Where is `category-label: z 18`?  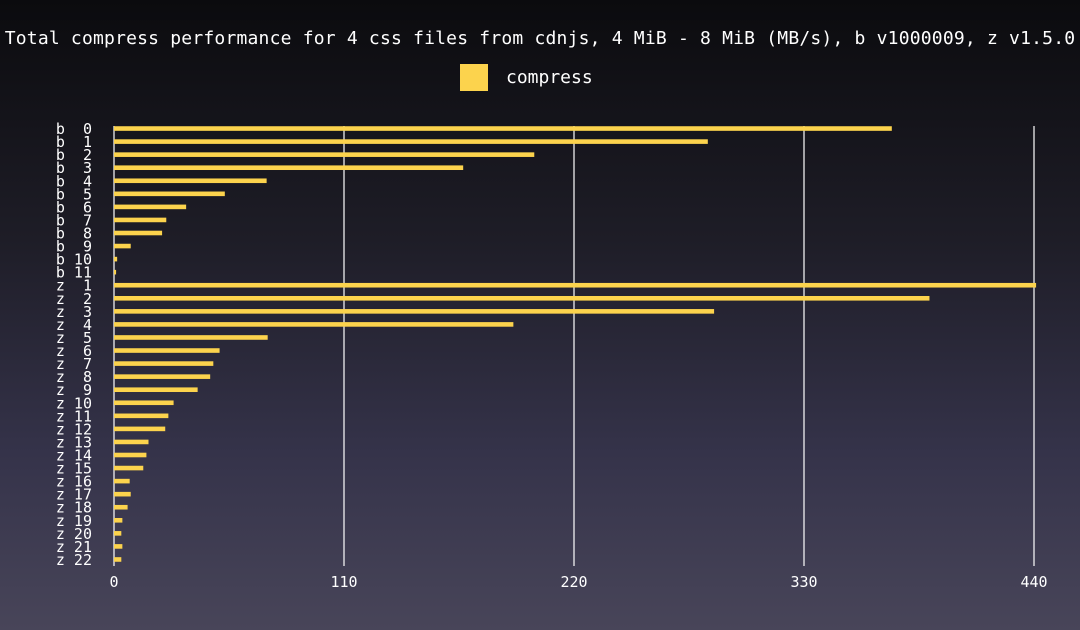 category-label: z 18 is located at coordinates (74, 508).